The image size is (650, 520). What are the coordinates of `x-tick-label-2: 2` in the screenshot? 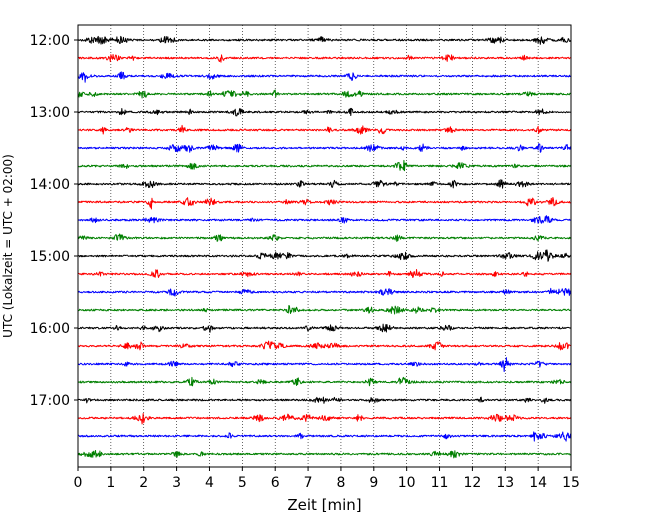 It's located at (143, 483).